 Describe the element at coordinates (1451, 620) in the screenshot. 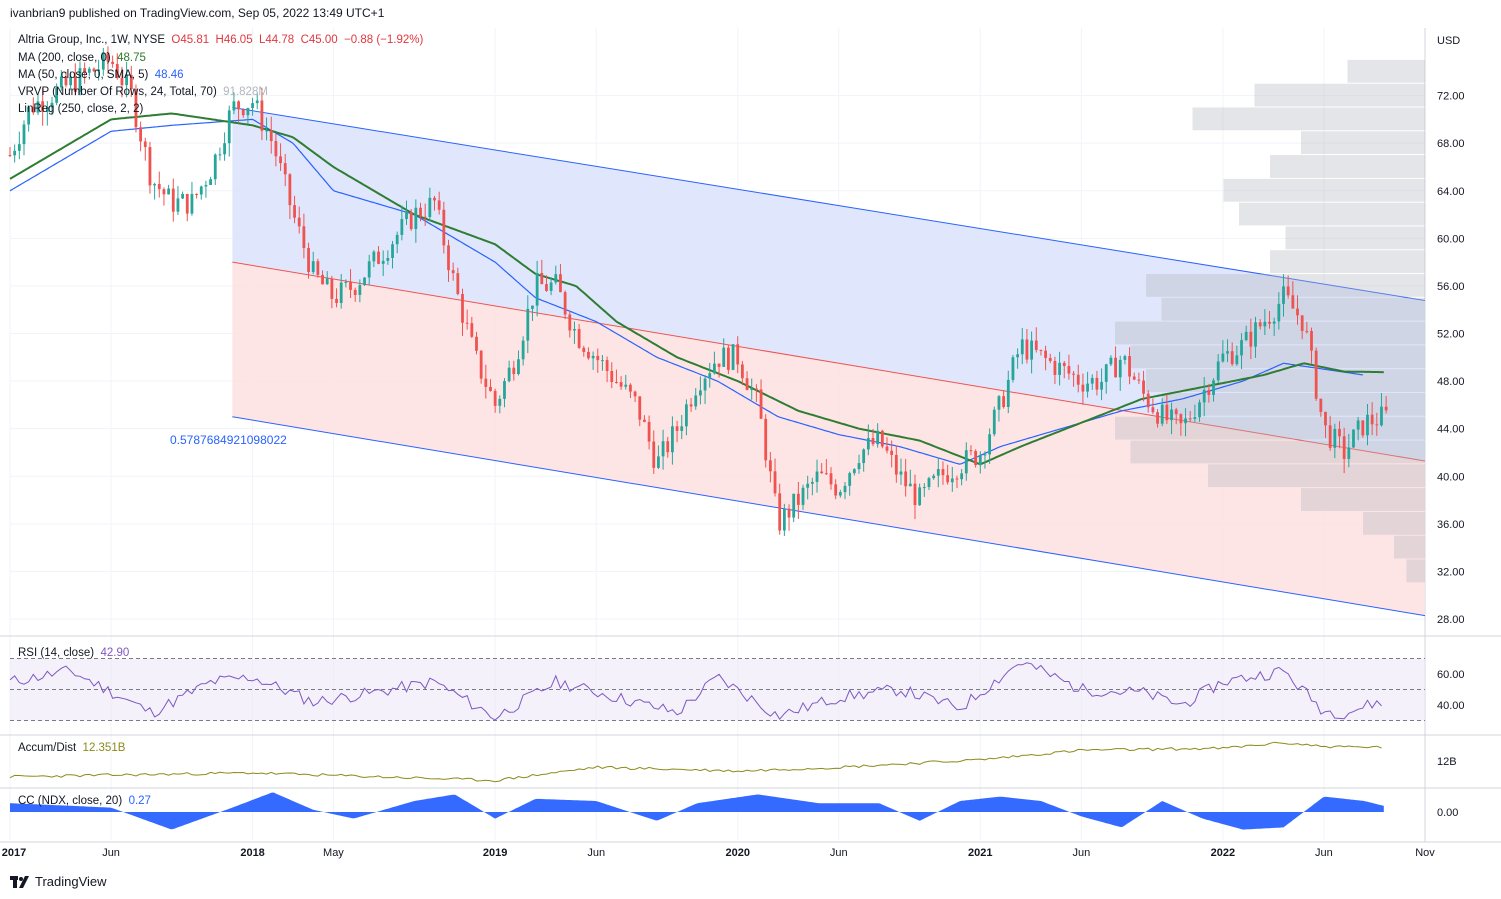

I see `price-tick-label: 28.00` at that location.